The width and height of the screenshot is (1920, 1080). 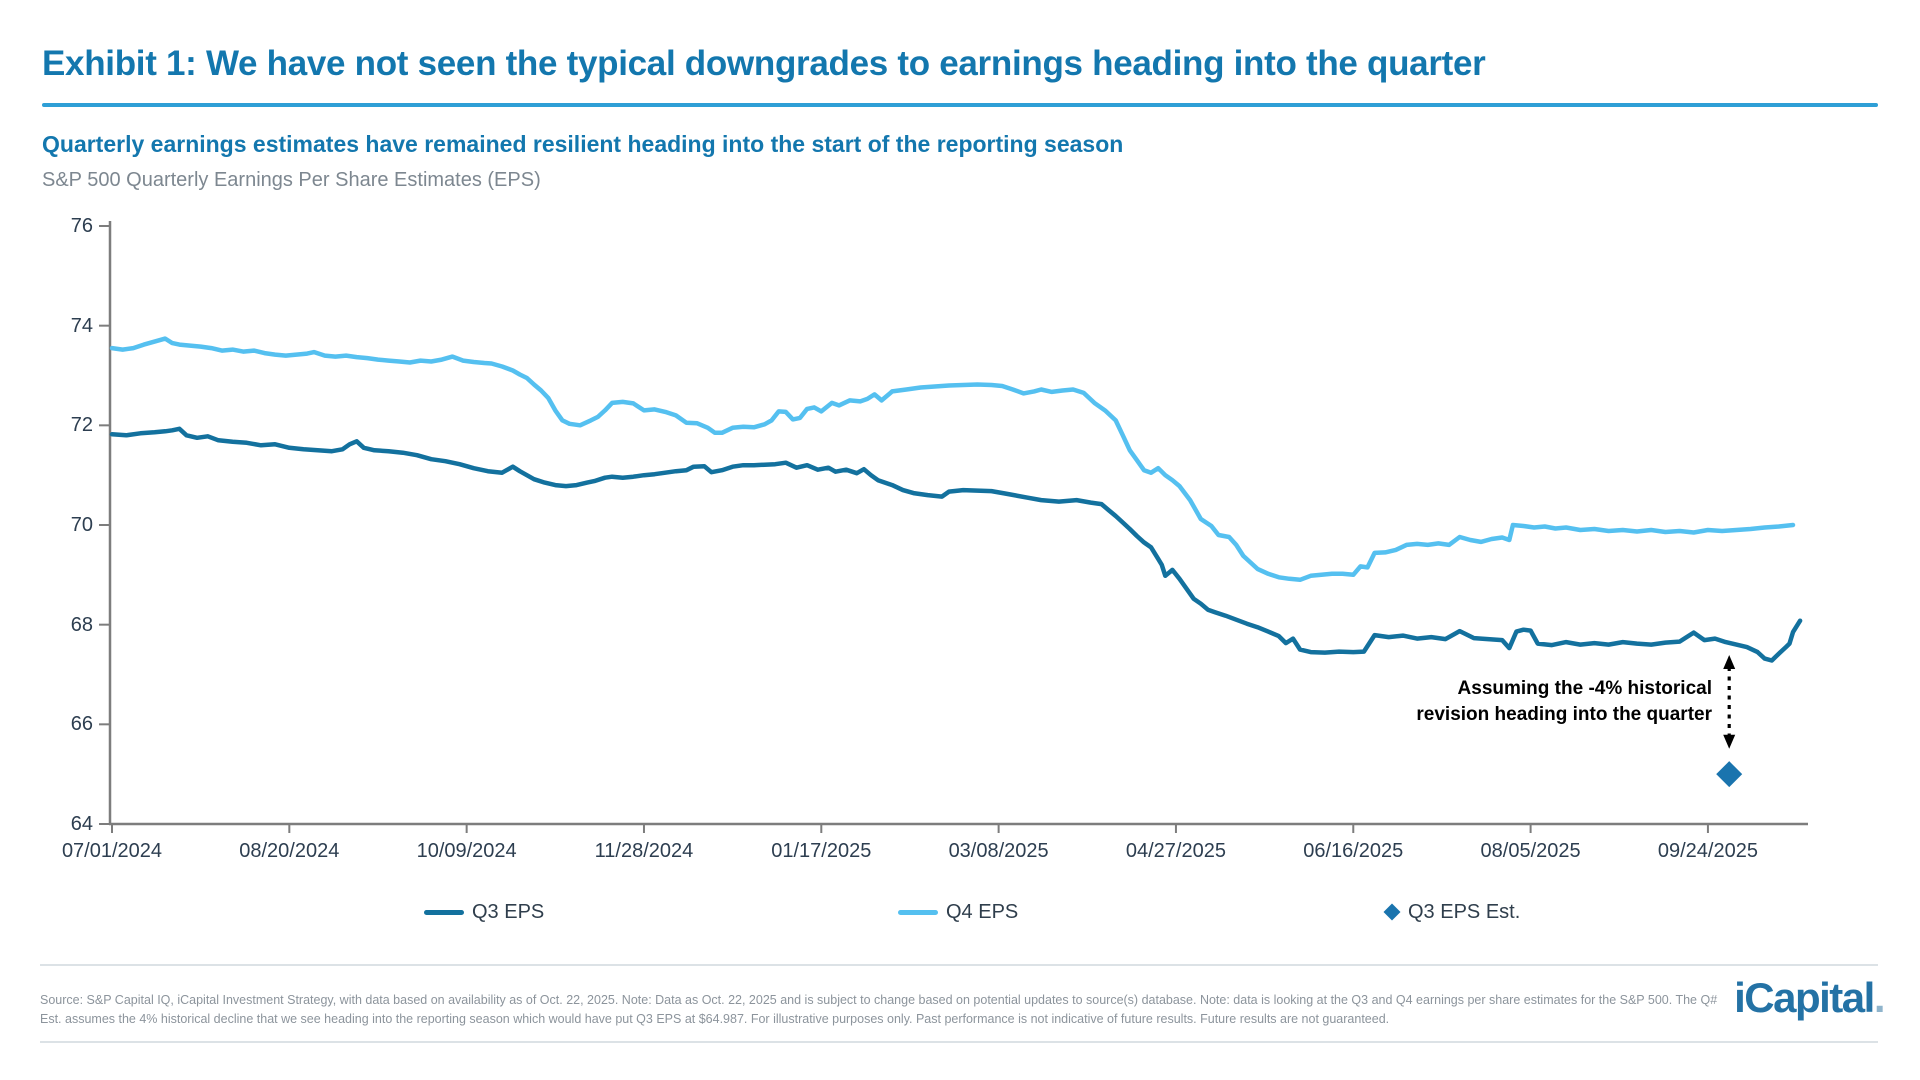 I want to click on legend-item-q3-eps: Q3 EPS, so click(x=484, y=912).